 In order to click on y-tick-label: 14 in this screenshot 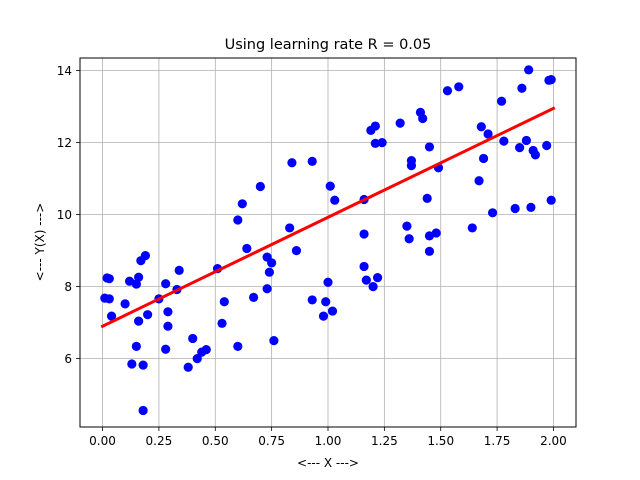, I will do `click(64, 71)`.